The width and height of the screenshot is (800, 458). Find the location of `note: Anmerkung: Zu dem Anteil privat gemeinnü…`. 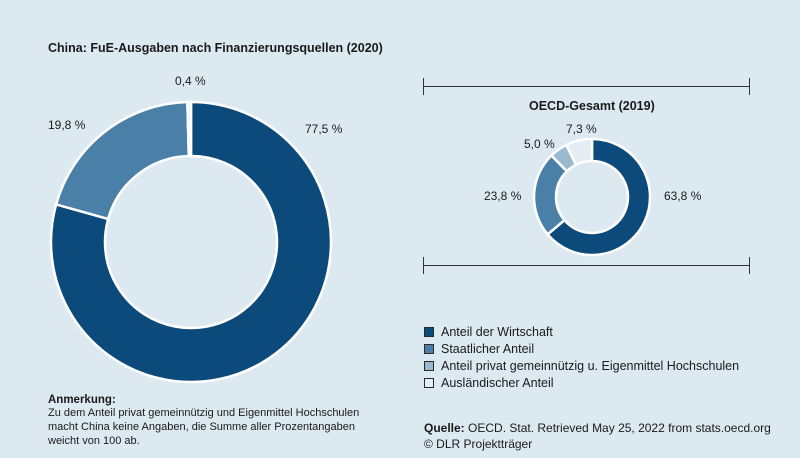

note: Anmerkung: Zu dem Anteil privat gemeinnü… is located at coordinates (203, 421).